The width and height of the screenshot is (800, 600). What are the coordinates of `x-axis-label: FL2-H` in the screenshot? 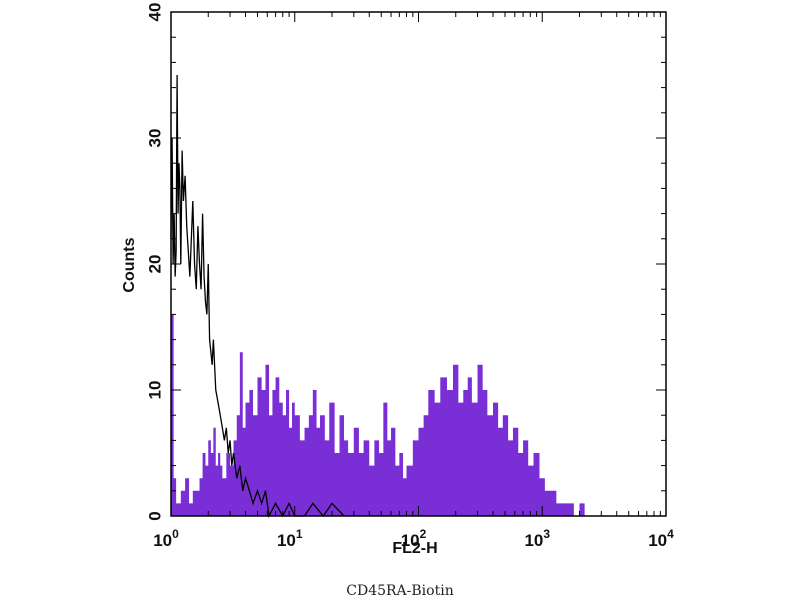 It's located at (414, 548).